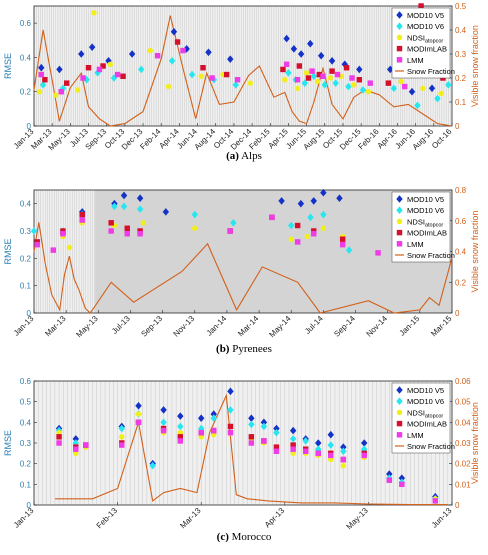 The height and width of the screenshot is (555, 488). Describe the element at coordinates (475, 443) in the screenshot. I see `y2-axis-label: Visible snow fraction` at that location.